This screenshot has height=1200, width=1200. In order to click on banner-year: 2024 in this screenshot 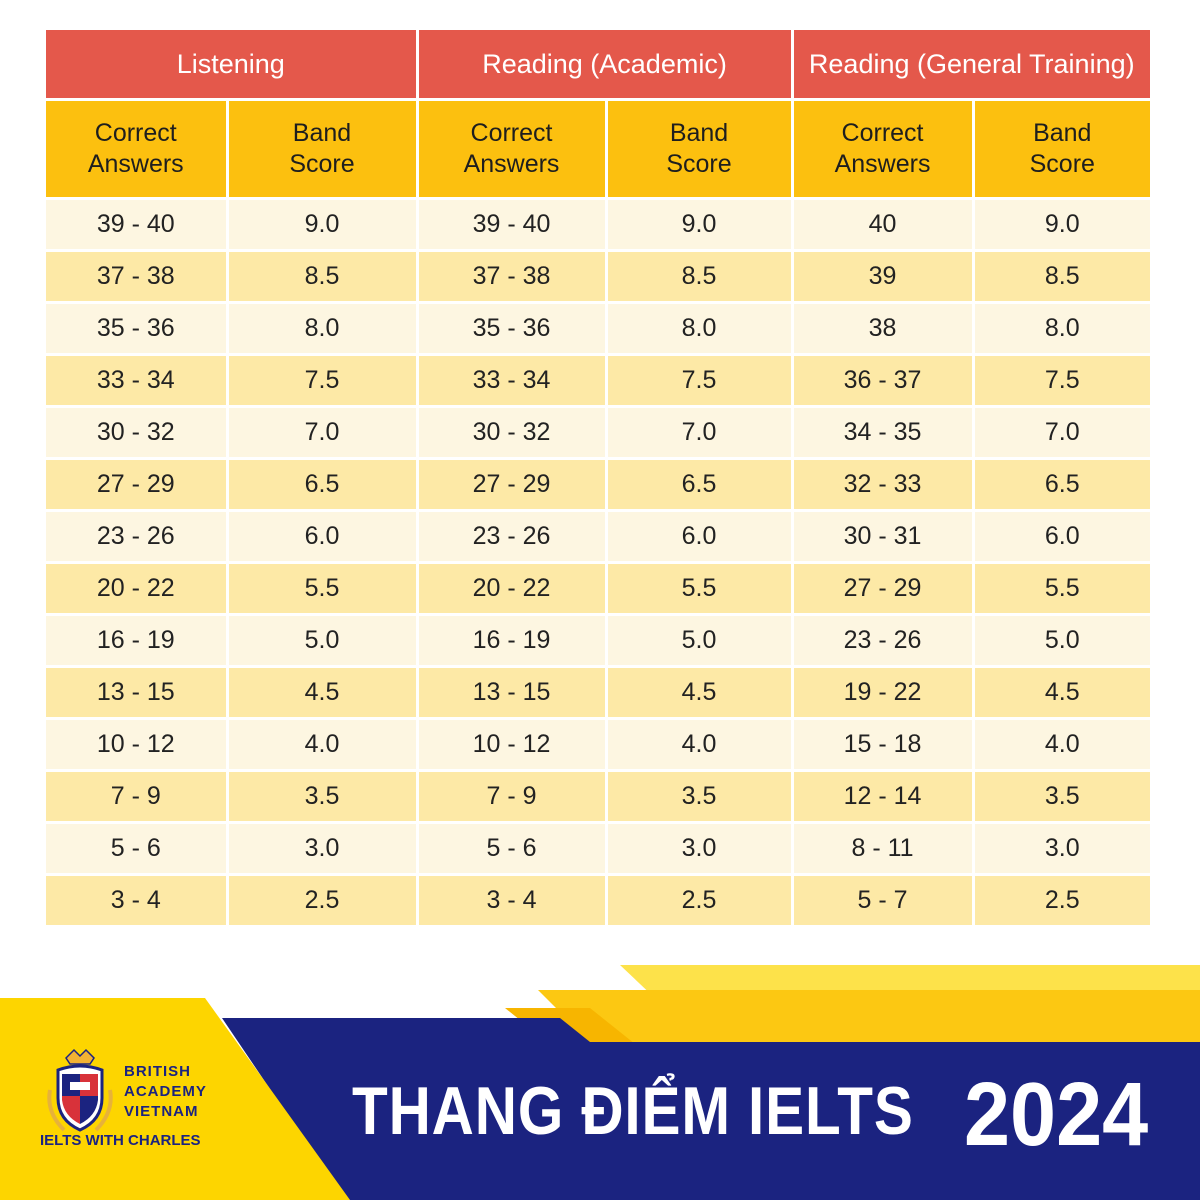, I will do `click(1056, 1115)`.